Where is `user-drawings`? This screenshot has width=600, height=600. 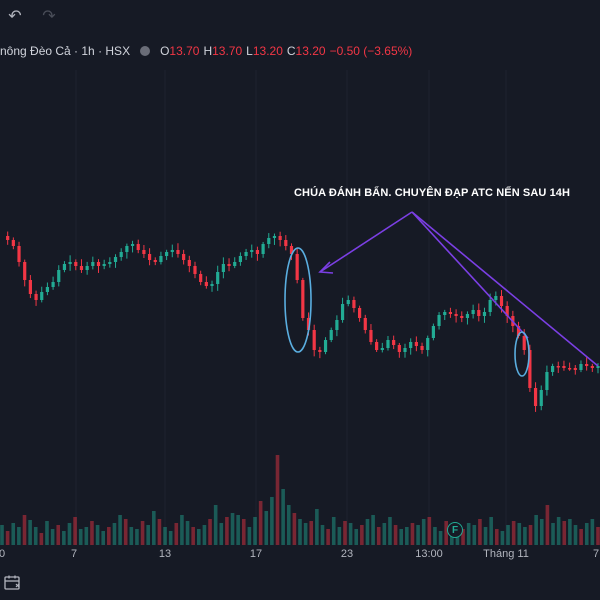 user-drawings is located at coordinates (441, 294).